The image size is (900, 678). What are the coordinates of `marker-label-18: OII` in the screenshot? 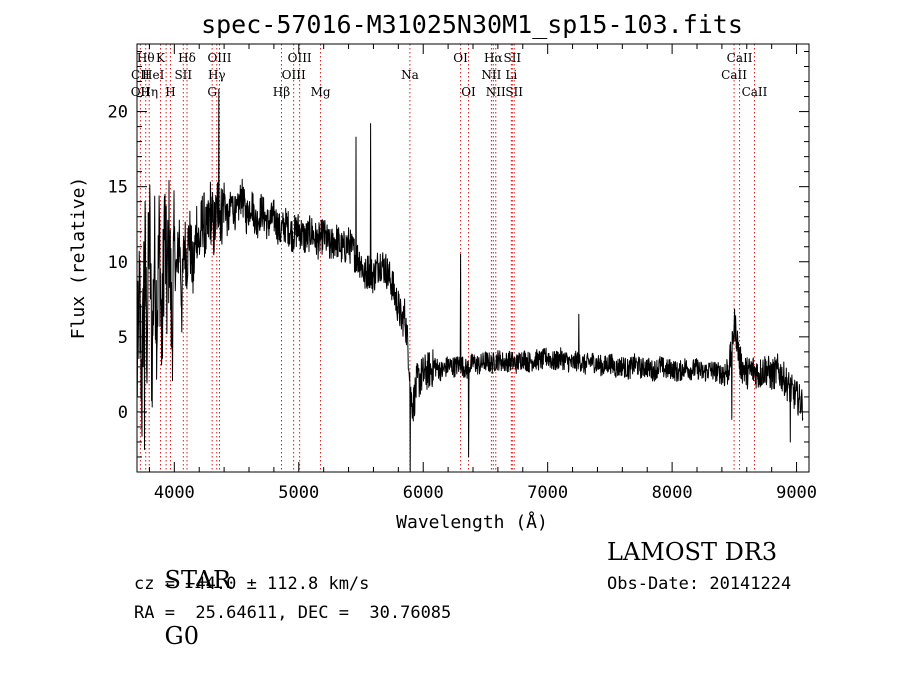 It's located at (141, 92).